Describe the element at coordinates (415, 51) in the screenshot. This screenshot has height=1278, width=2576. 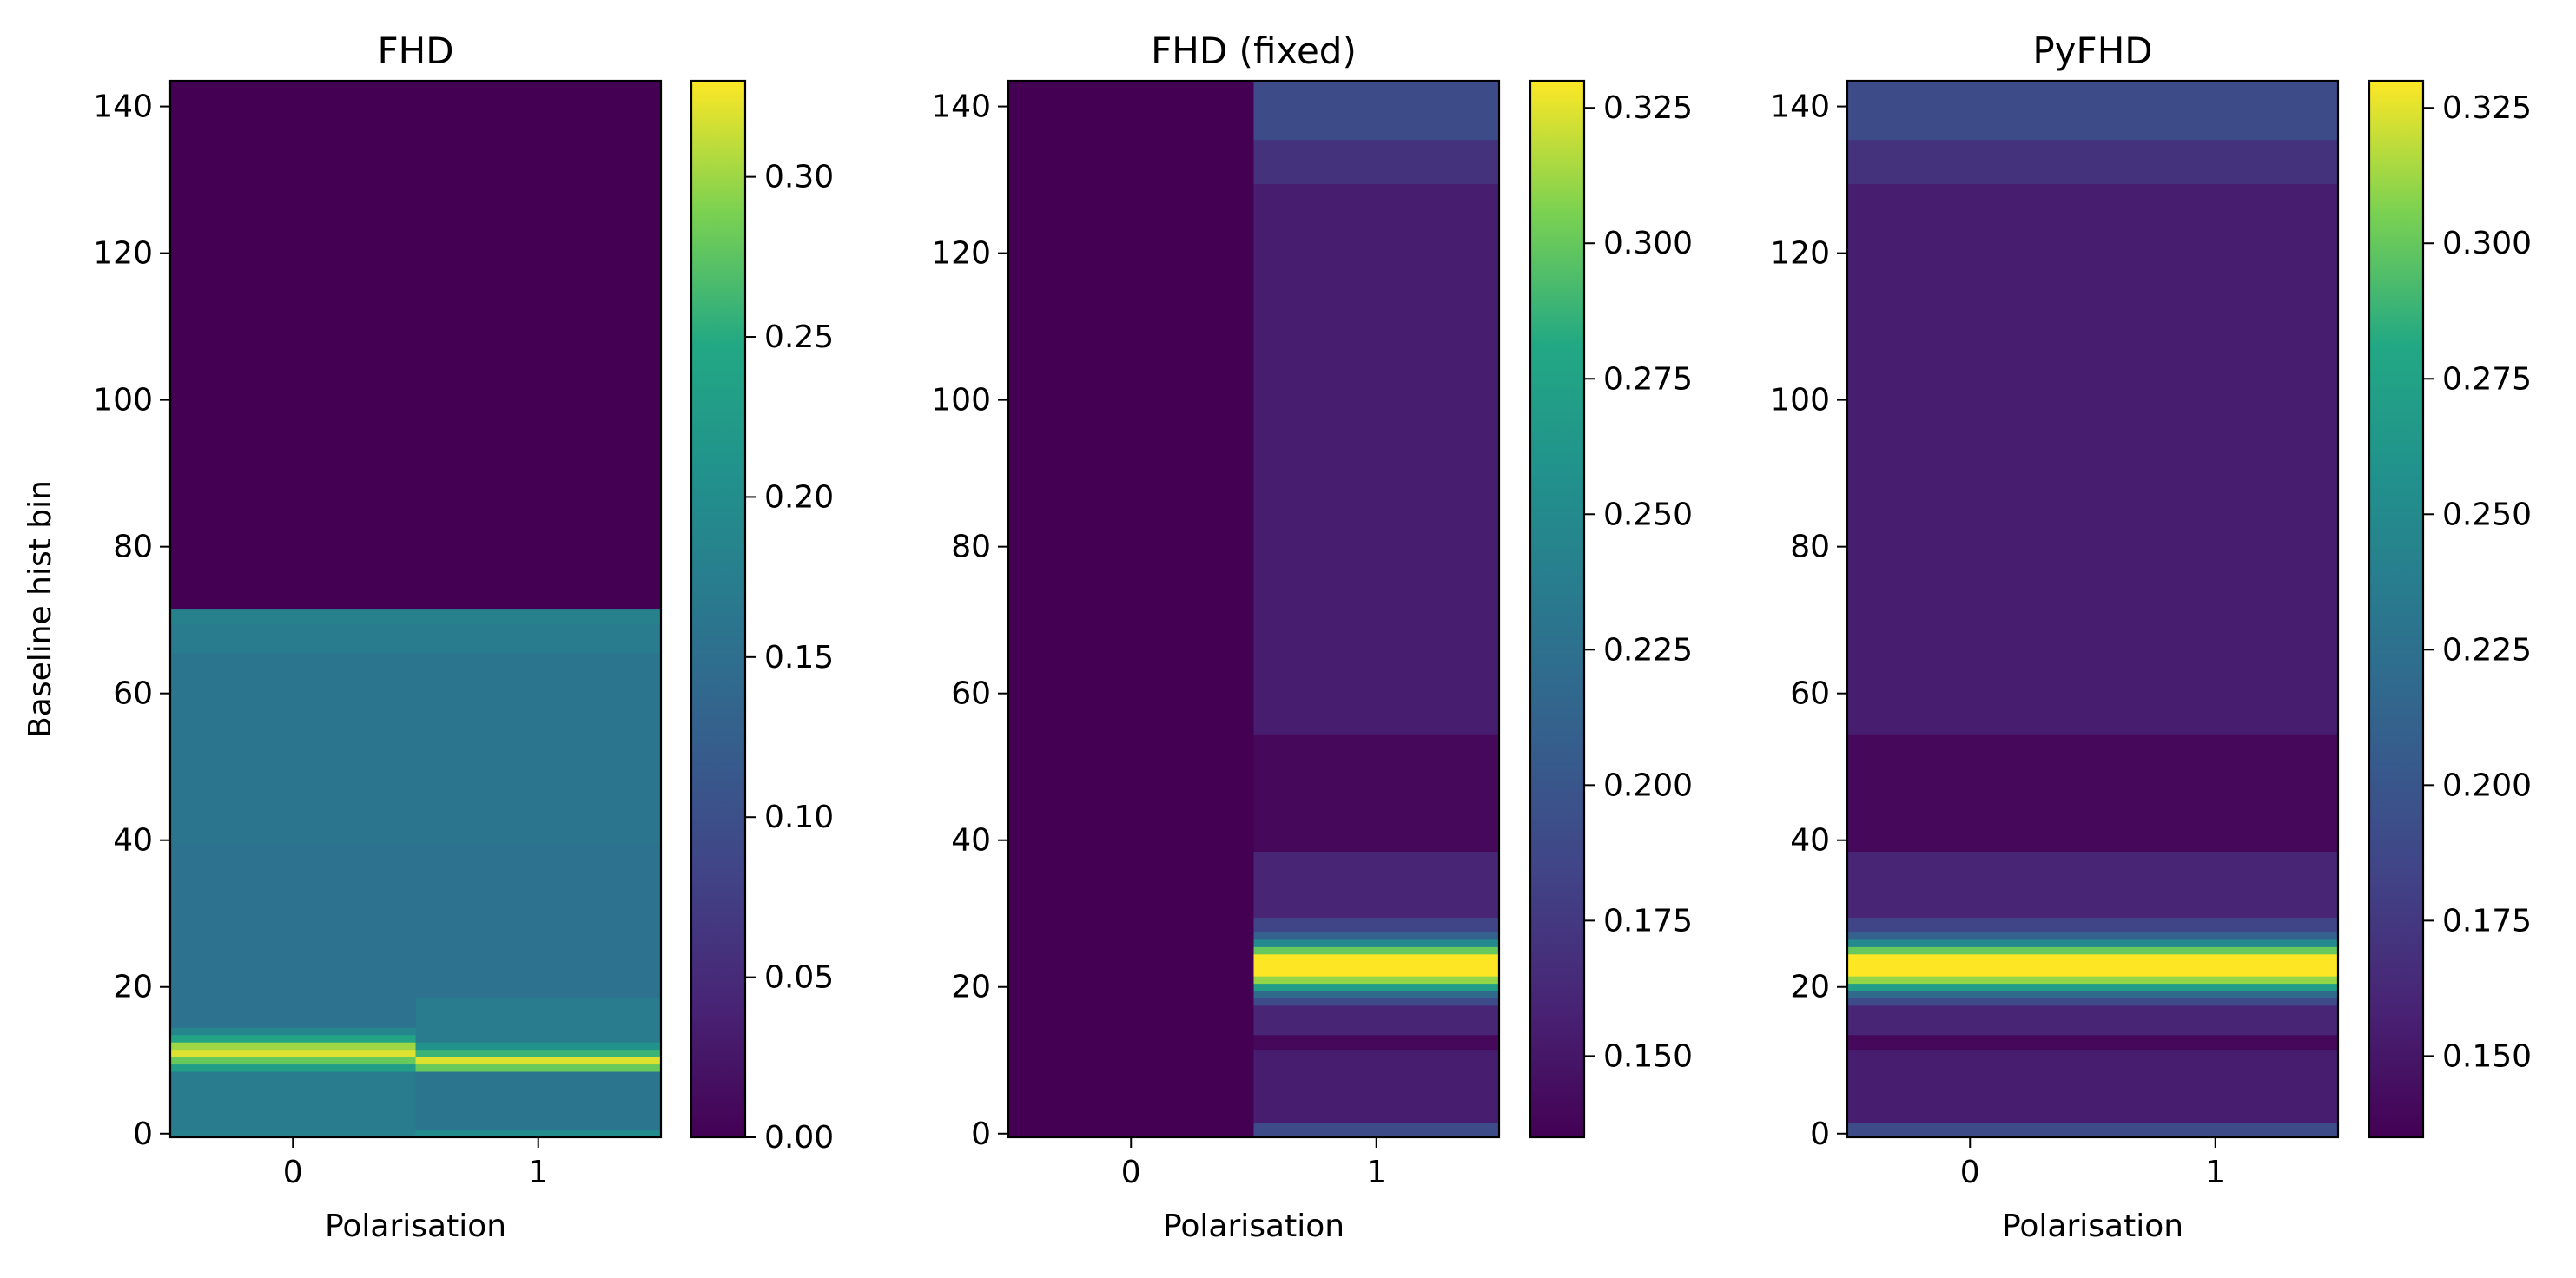
I see `chart-title: FHD` at that location.